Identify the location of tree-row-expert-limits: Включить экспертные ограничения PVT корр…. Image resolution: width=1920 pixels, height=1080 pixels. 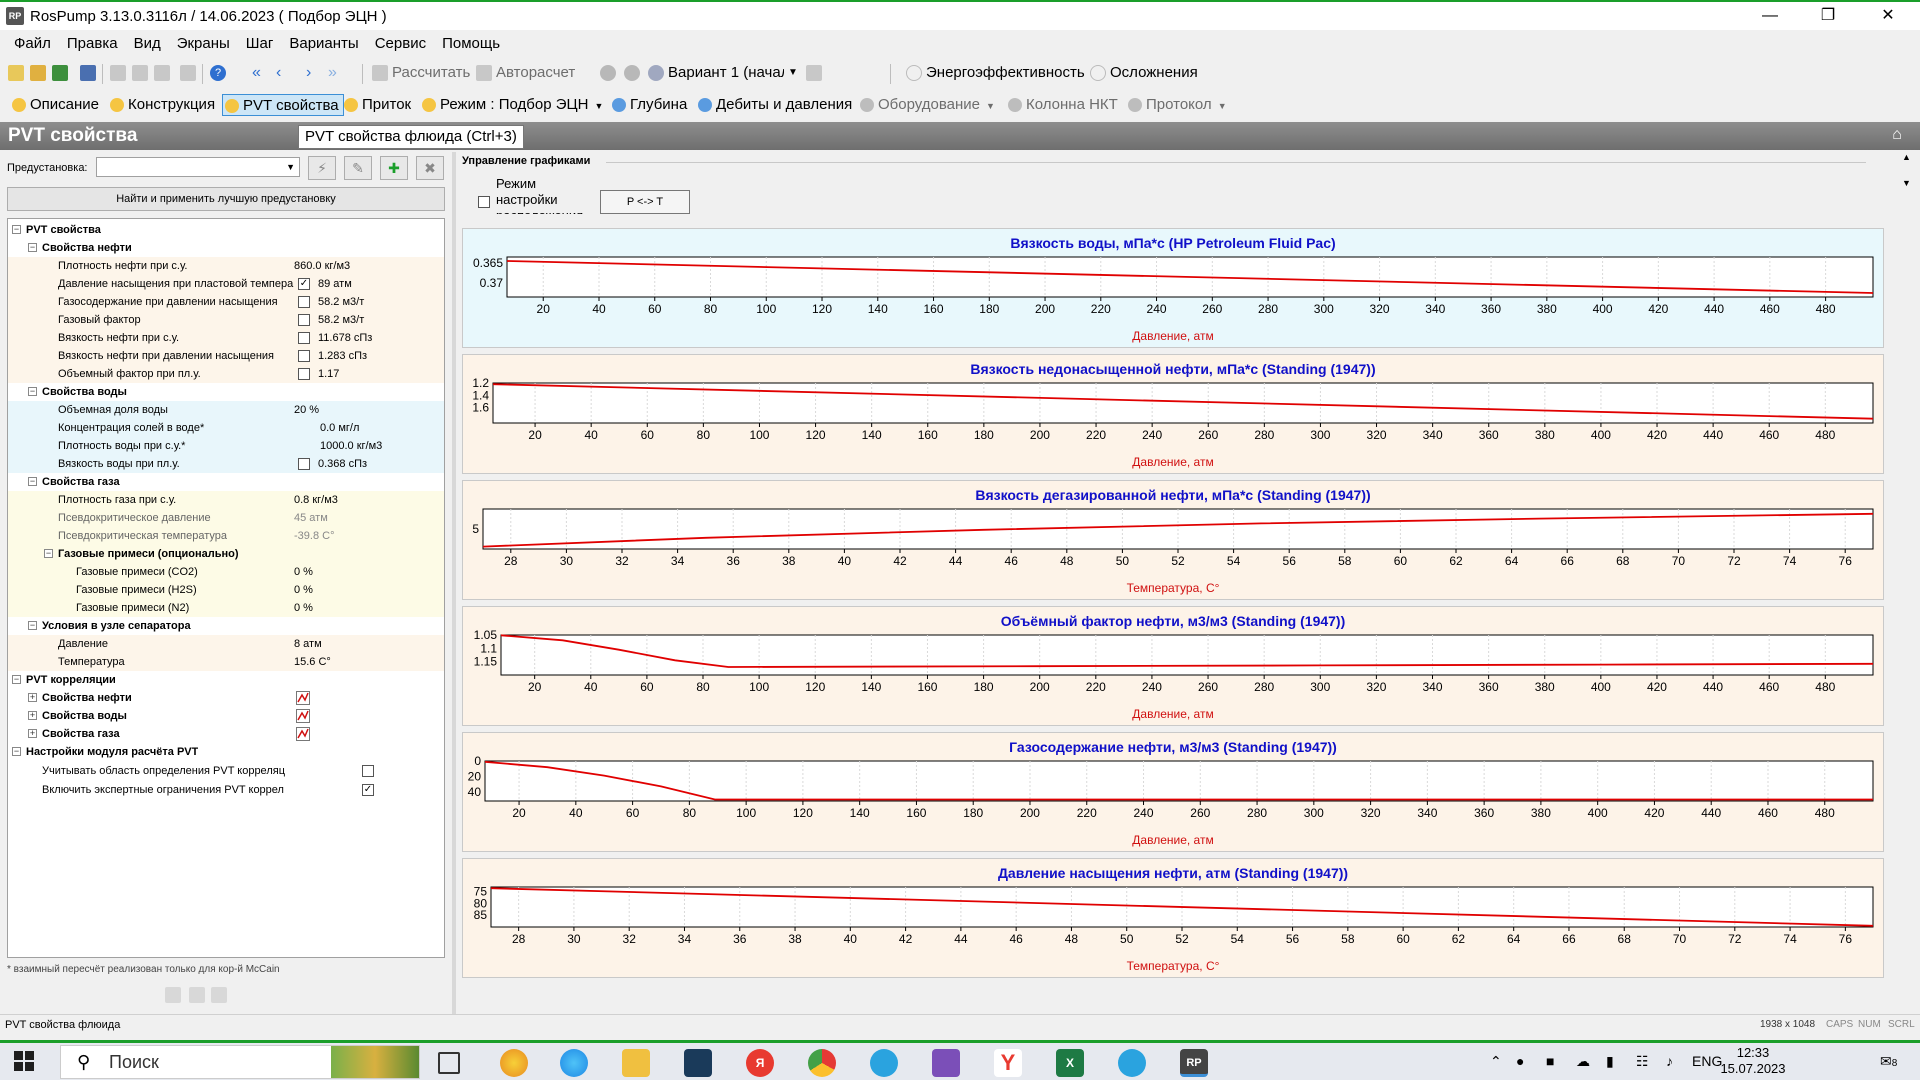
(226, 790).